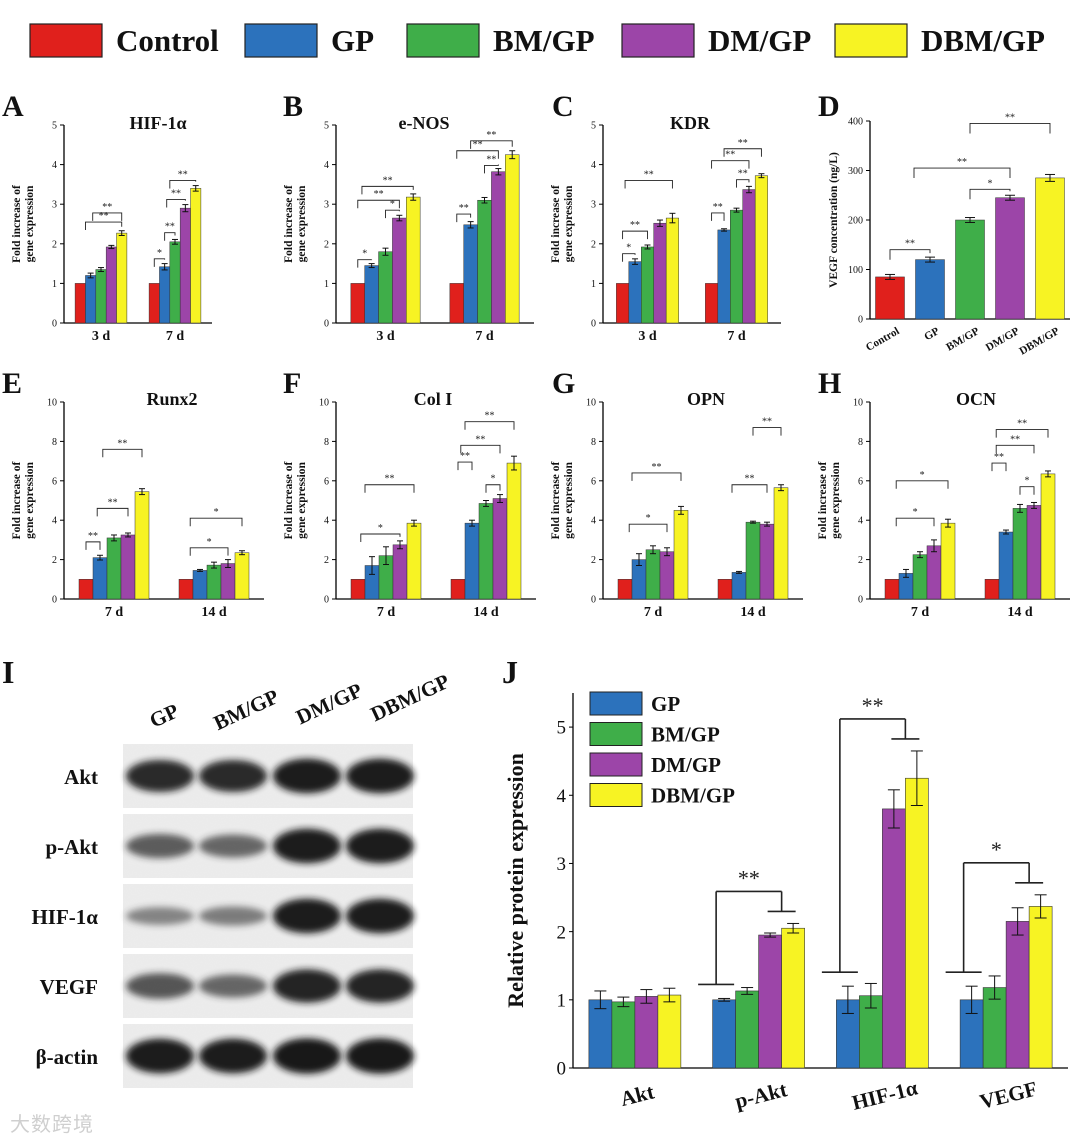  Describe the element at coordinates (544, 40) in the screenshot. I see `legend-label: BM/GP` at that location.